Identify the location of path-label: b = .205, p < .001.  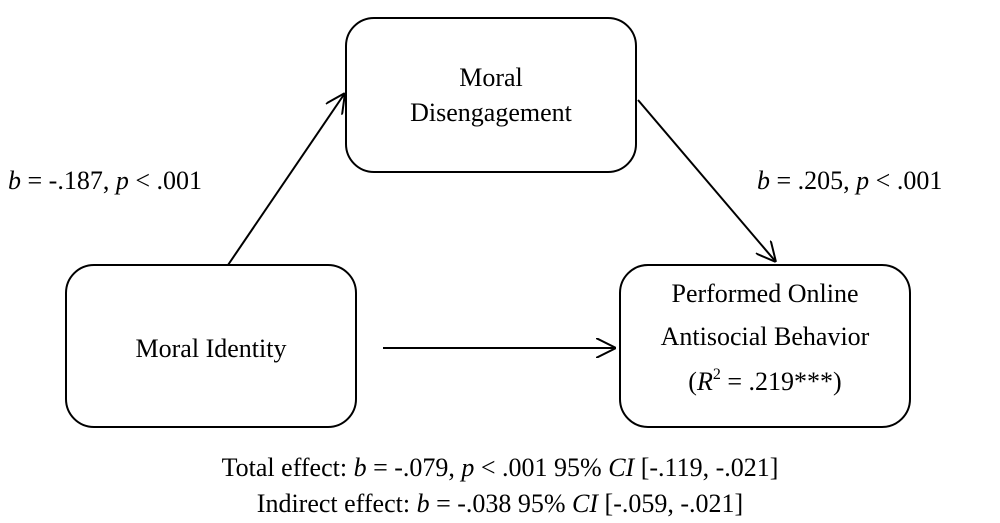
(849, 180).